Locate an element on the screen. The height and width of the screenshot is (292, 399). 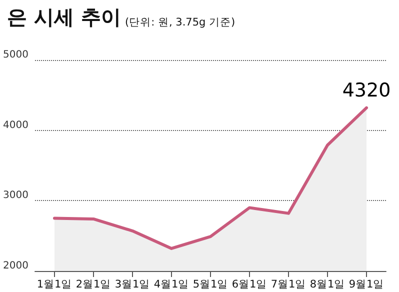
x-tick-label: 3월1일 is located at coordinates (132, 284).